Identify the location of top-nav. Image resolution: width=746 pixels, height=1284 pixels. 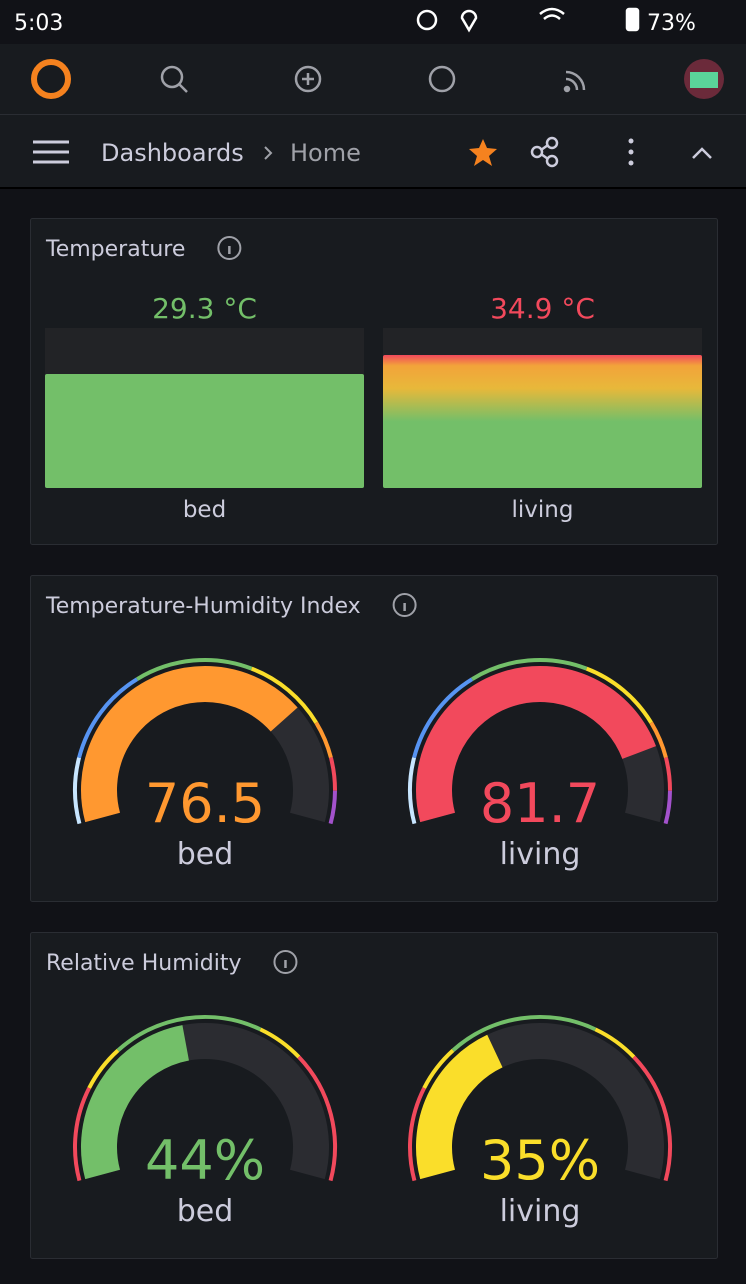
(373, 79).